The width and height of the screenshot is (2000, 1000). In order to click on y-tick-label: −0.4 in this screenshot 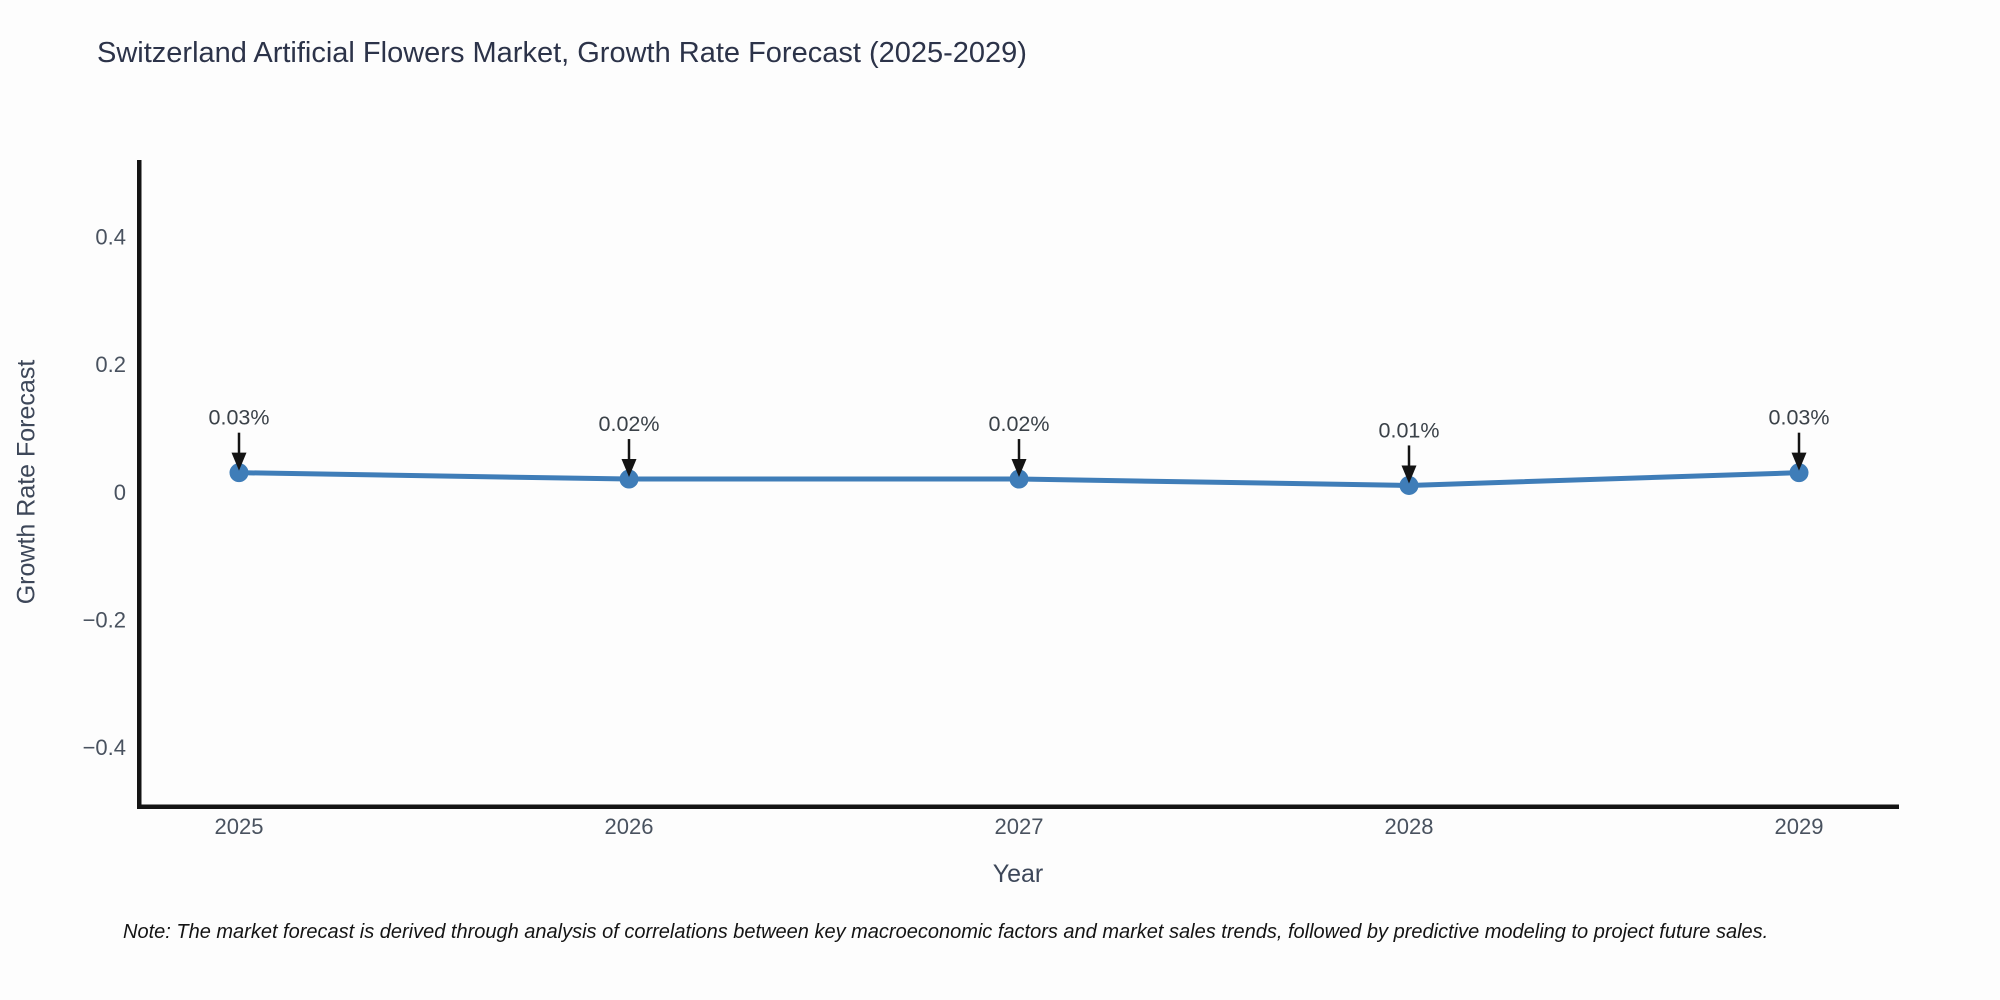, I will do `click(104, 747)`.